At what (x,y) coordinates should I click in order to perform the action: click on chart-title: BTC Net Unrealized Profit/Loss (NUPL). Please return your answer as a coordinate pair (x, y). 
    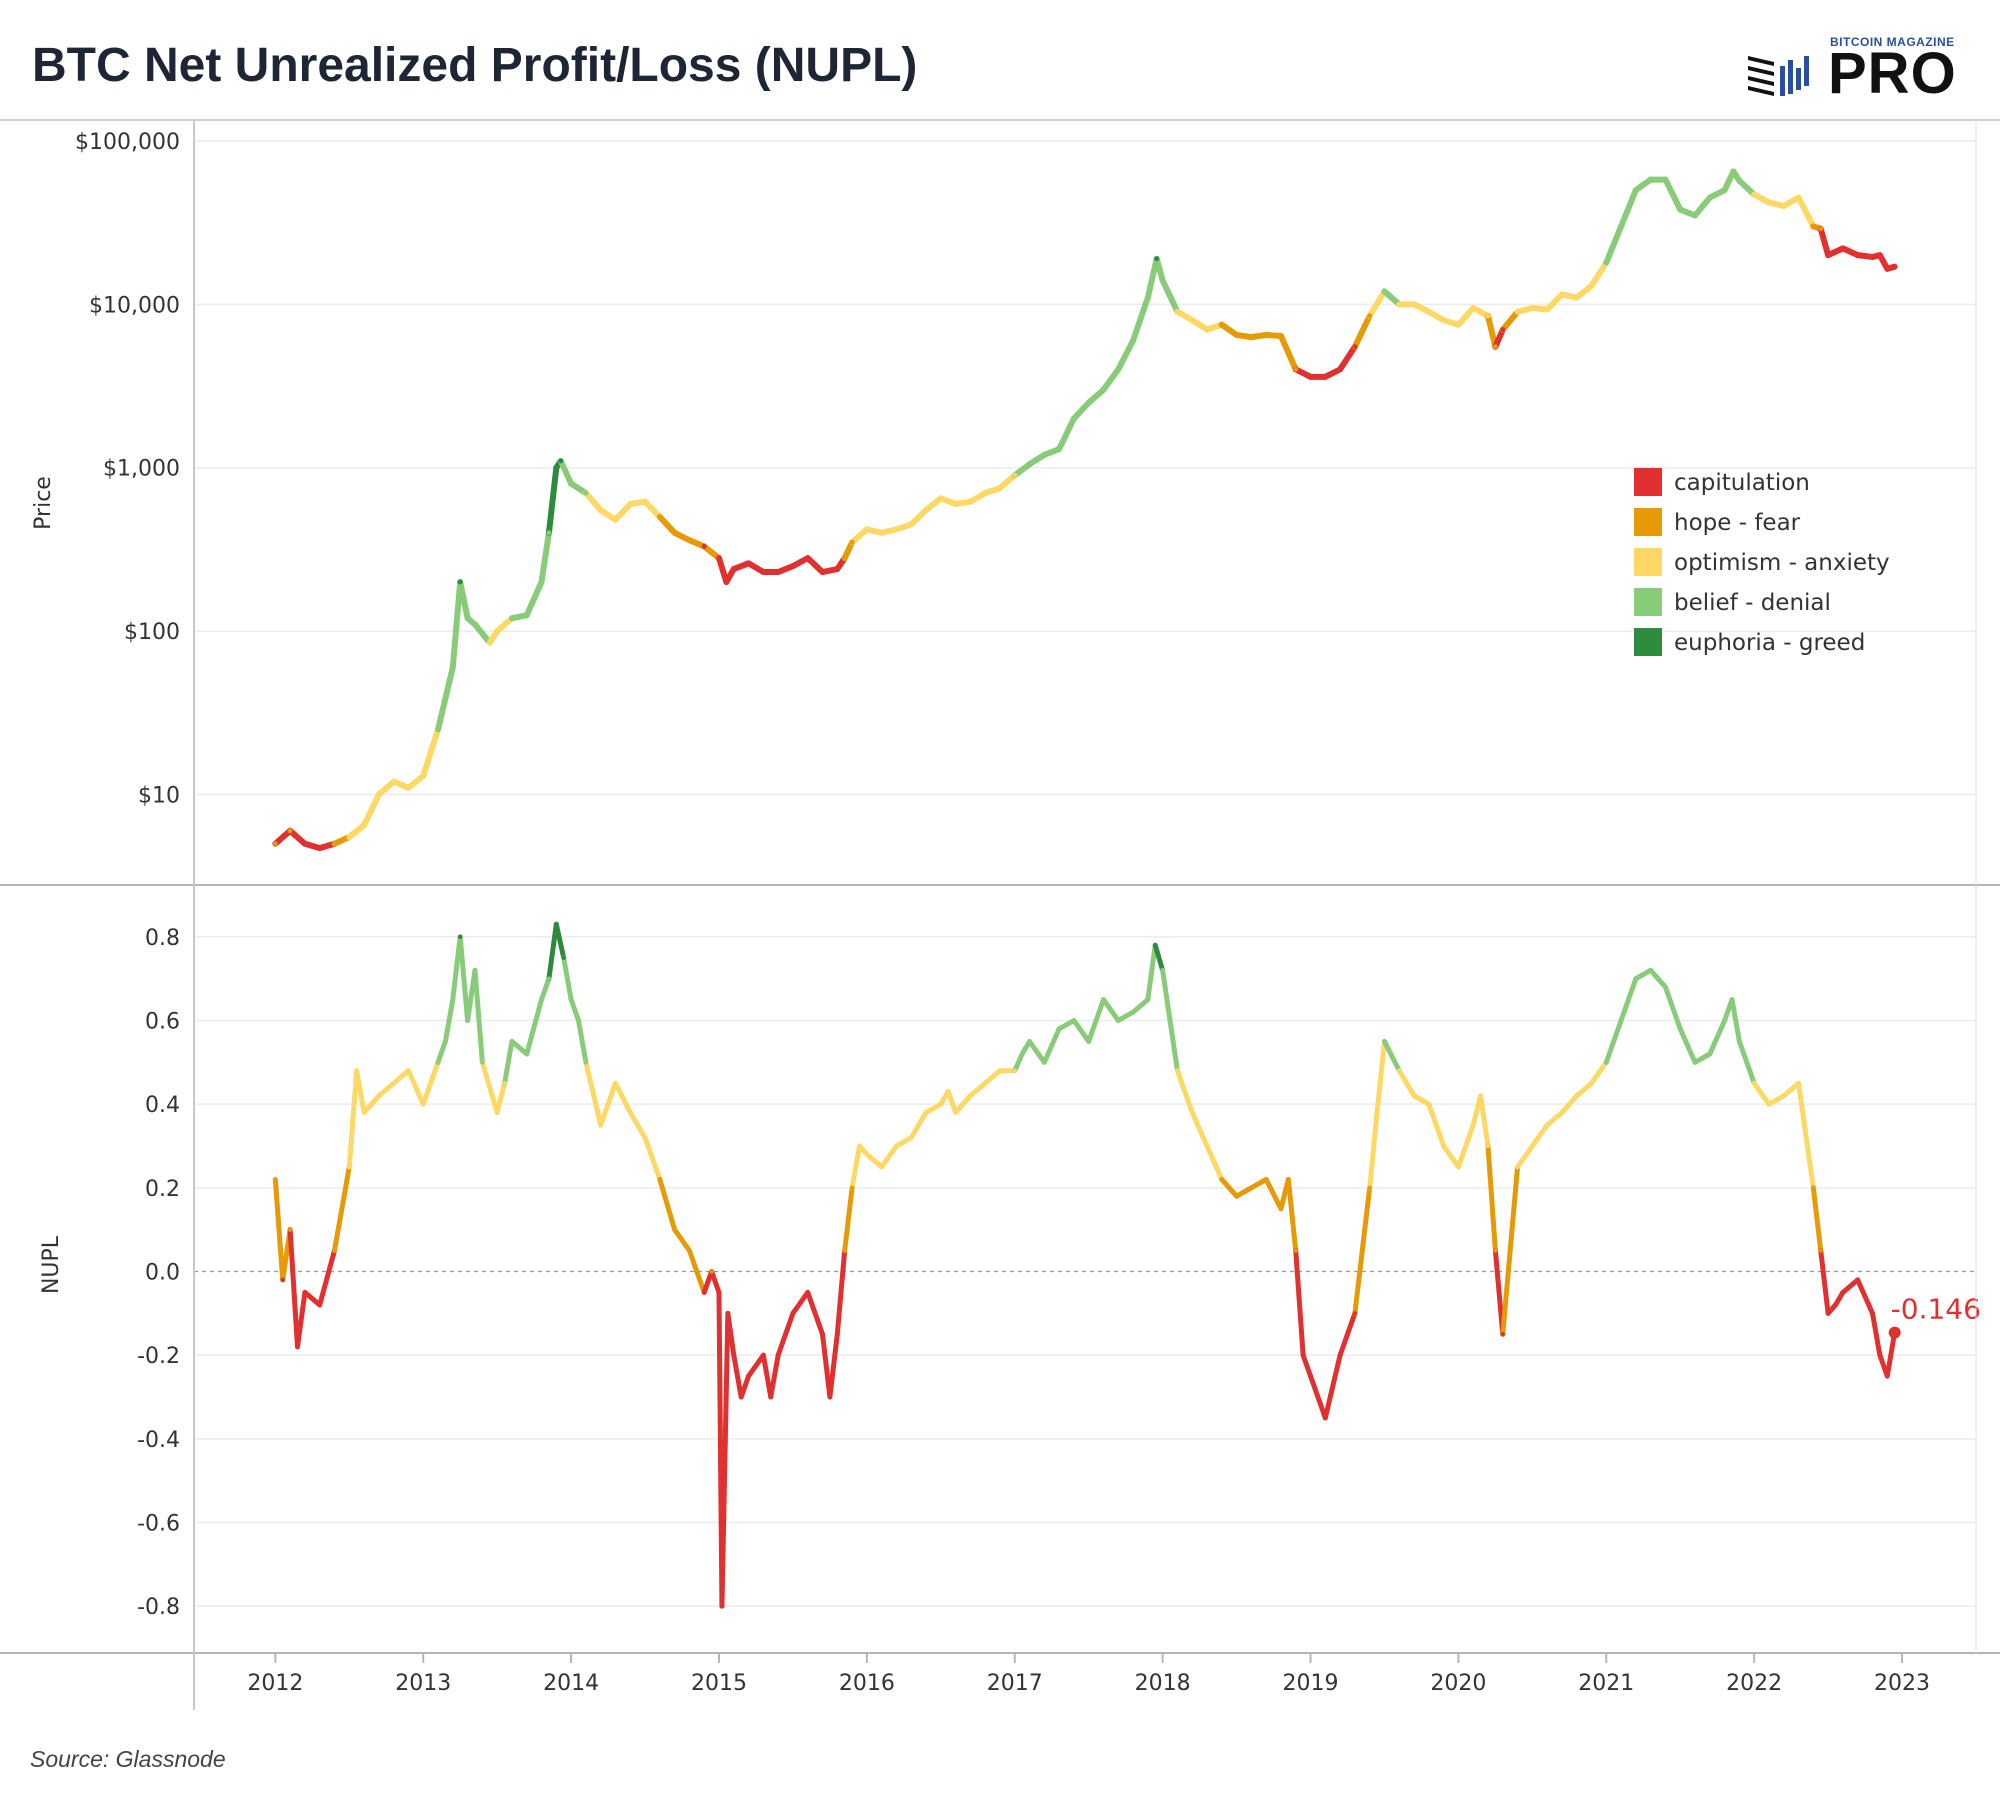
    Looking at the image, I should click on (475, 65).